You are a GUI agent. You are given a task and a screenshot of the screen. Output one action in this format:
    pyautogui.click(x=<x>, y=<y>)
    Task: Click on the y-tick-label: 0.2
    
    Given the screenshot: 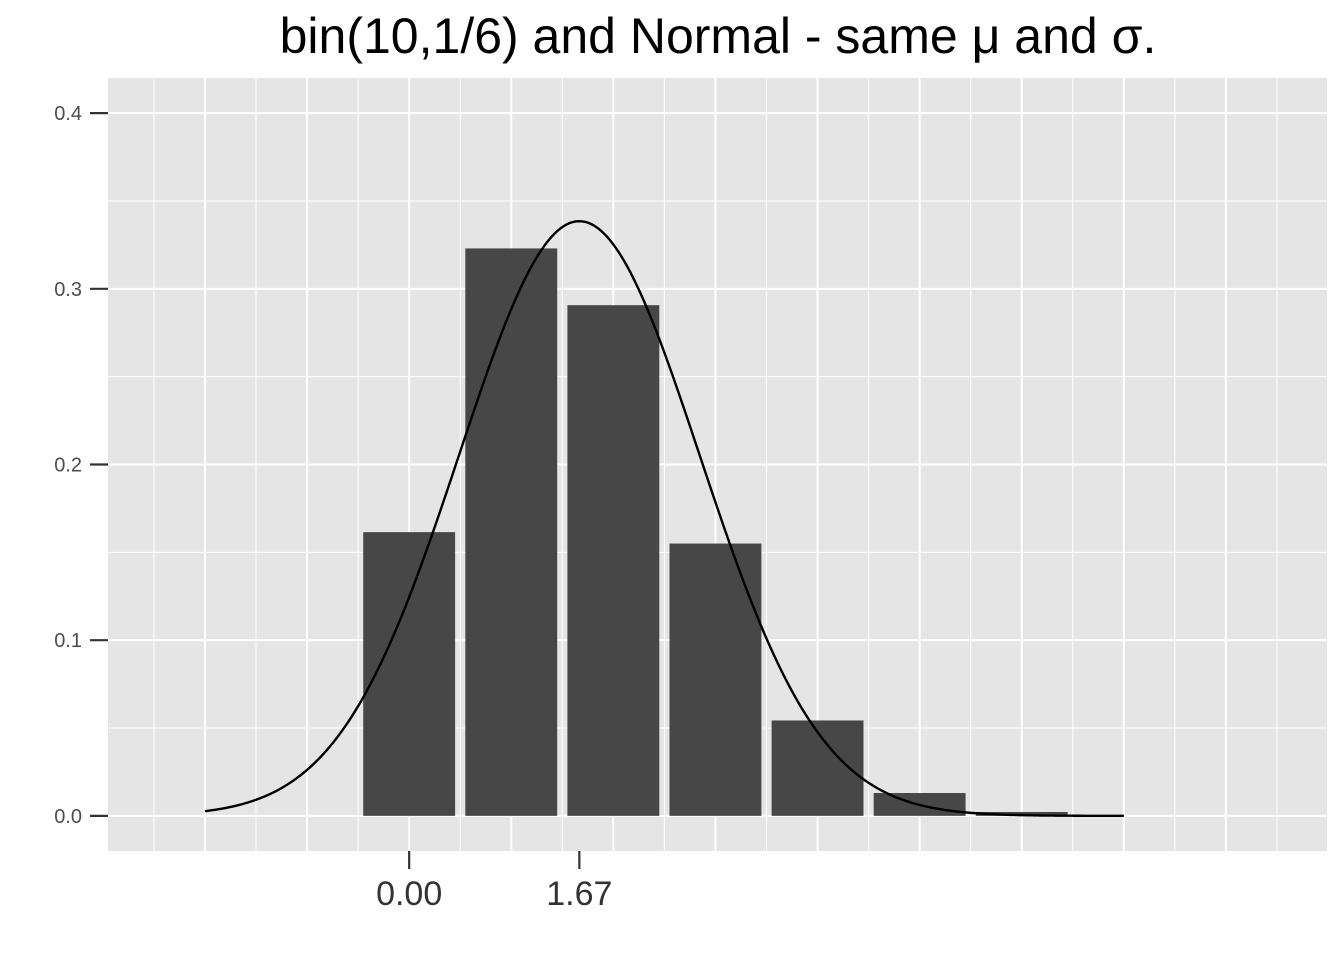 What is the action you would take?
    pyautogui.click(x=68, y=466)
    